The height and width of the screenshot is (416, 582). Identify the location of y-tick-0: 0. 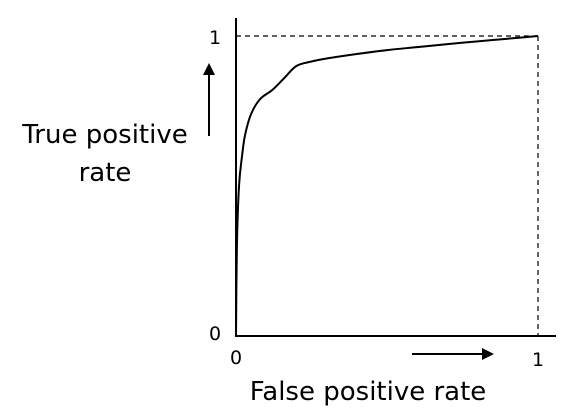
(215, 334).